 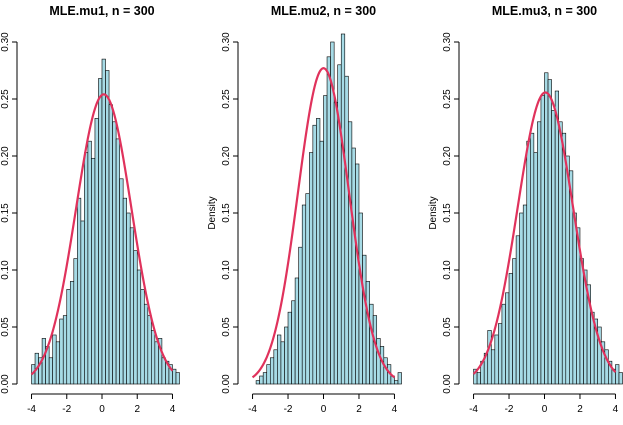 What do you see at coordinates (31, 409) in the screenshot?
I see `x-tick-label: -4` at bounding box center [31, 409].